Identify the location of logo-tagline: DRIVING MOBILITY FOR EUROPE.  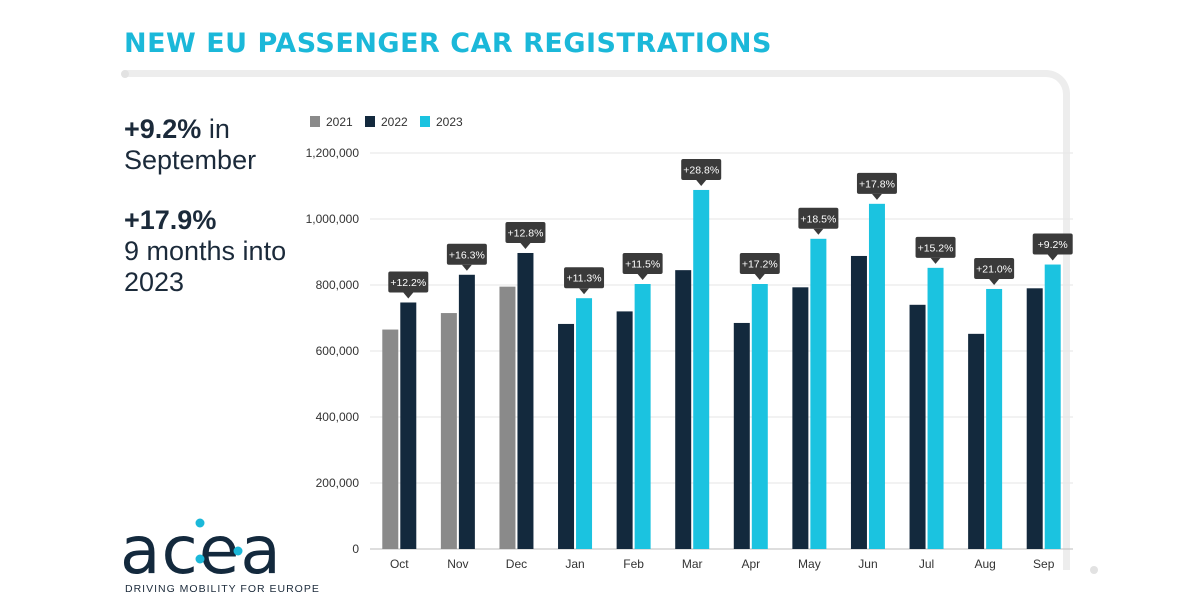
(222, 589).